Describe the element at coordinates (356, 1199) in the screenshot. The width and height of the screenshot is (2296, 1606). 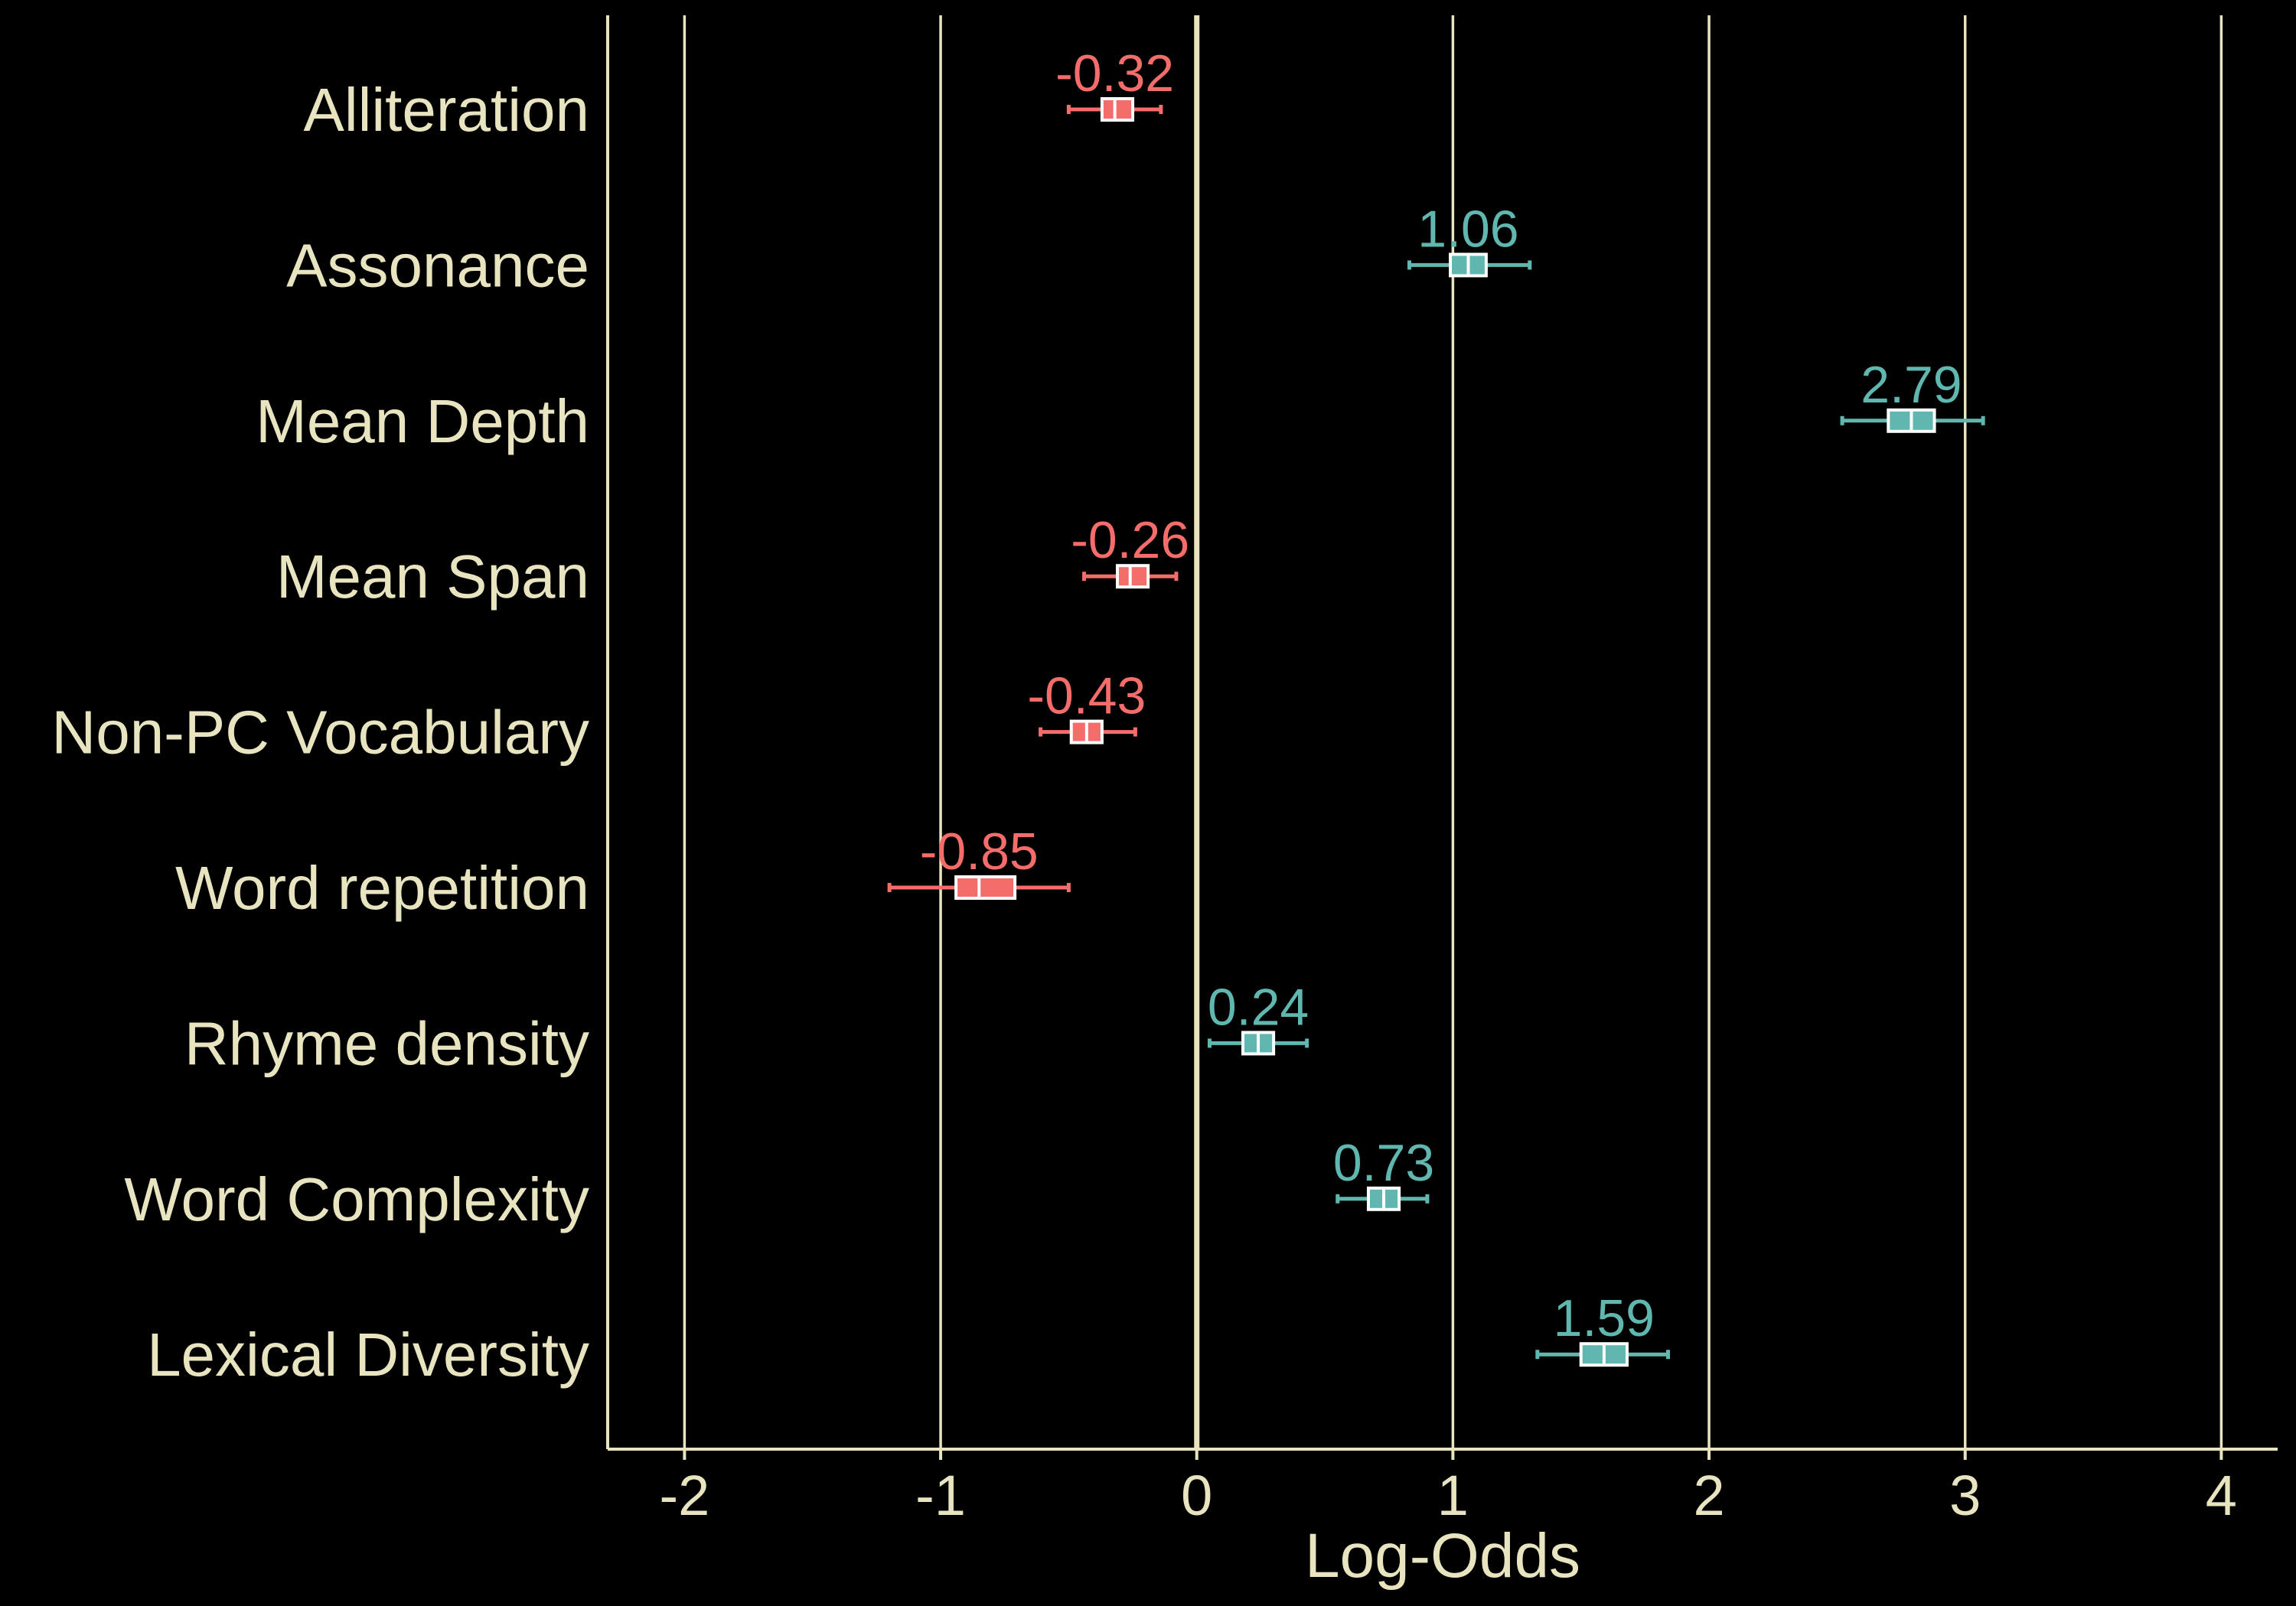
I see `category-label: Word Complexity` at that location.